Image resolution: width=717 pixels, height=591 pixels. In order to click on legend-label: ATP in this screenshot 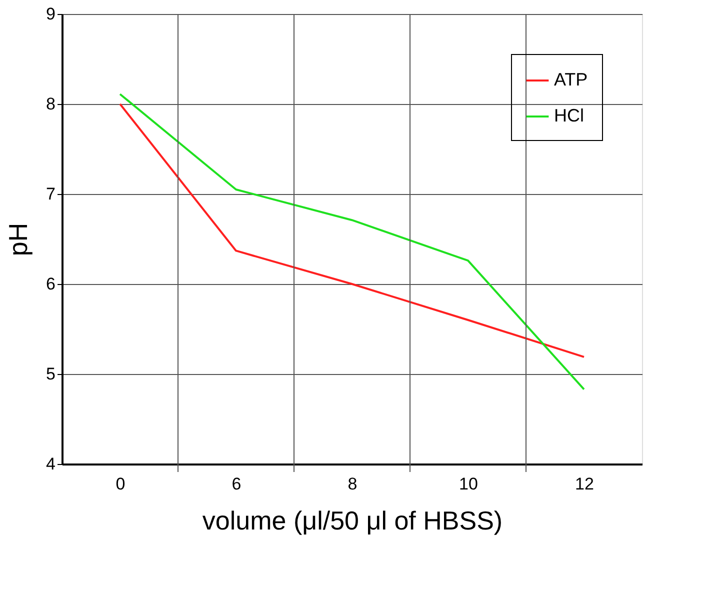, I will do `click(571, 80)`.